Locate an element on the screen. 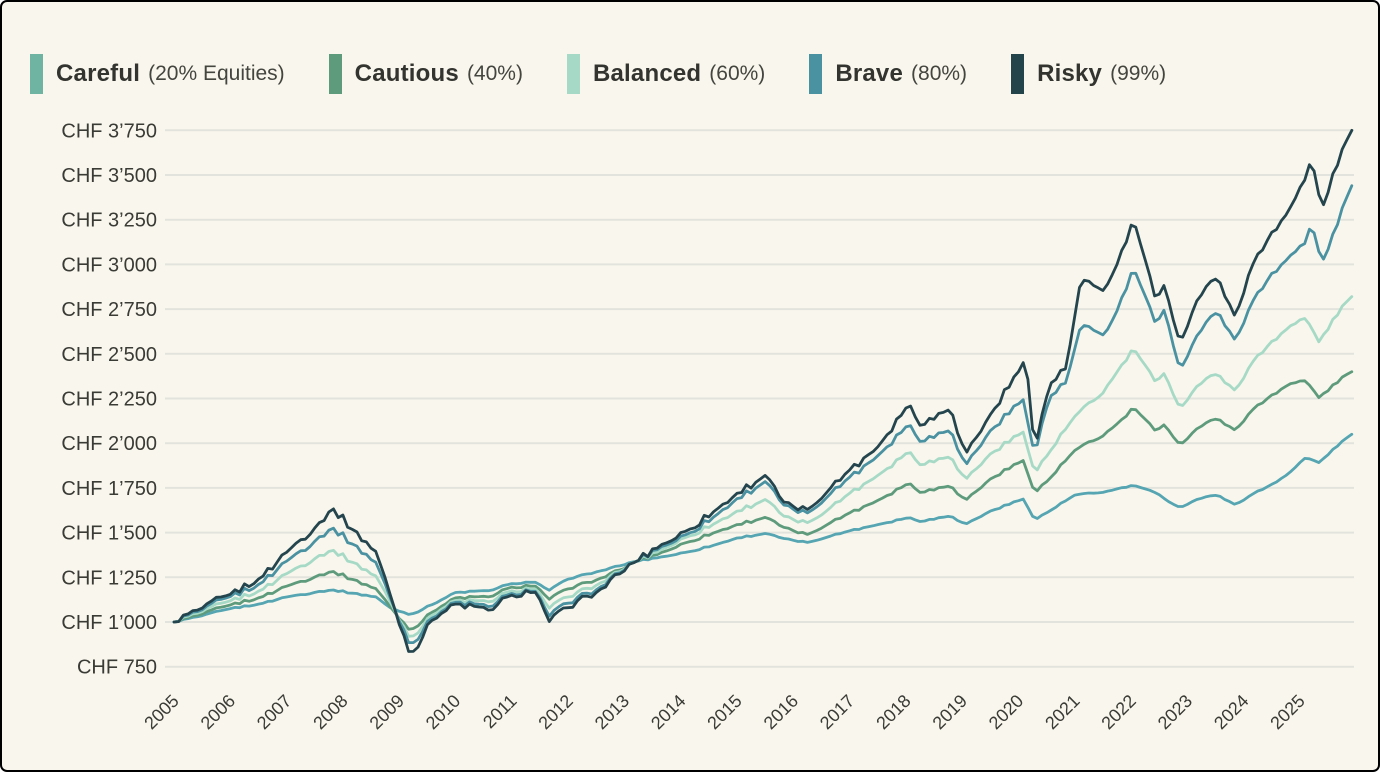  legend-label: Careful is located at coordinates (98, 73).